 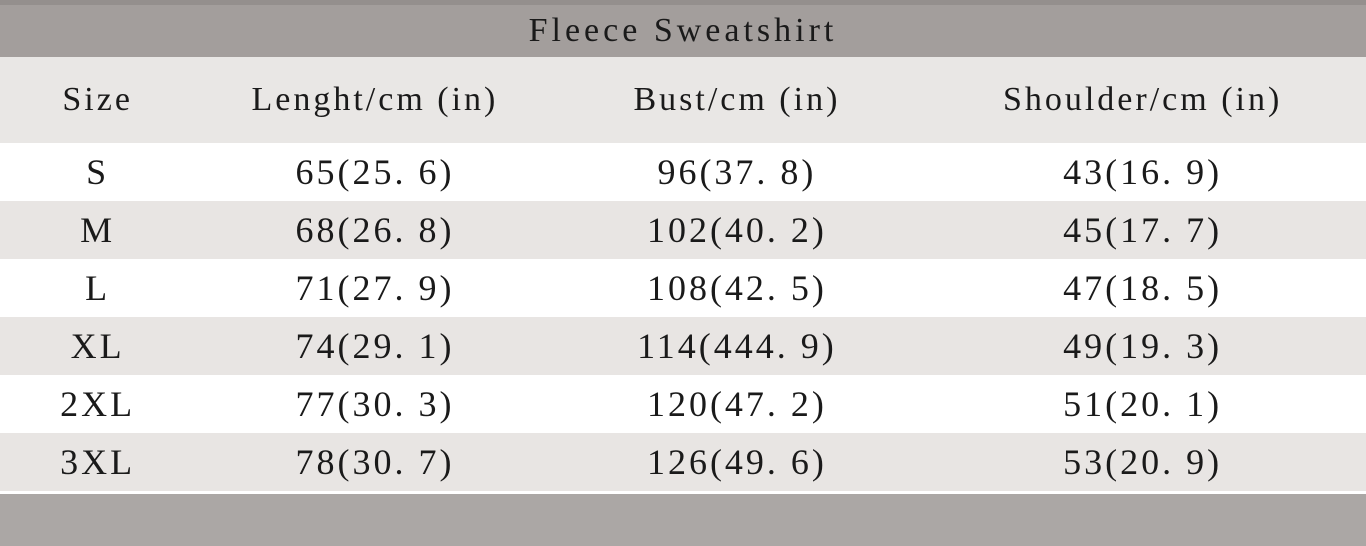 I want to click on bust-cell: 126(49. 6), so click(x=736, y=462).